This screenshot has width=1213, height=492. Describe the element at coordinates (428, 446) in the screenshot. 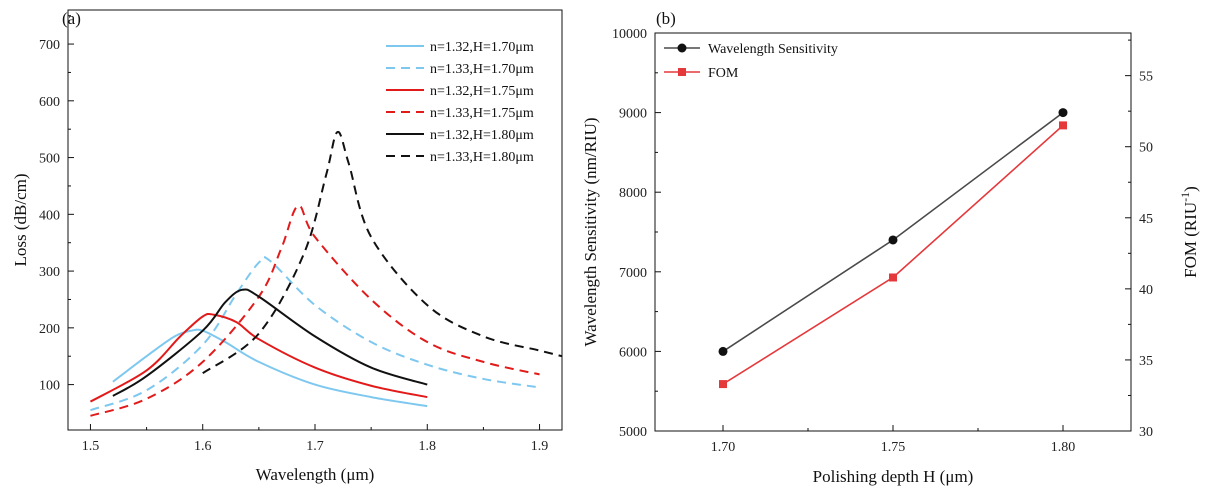

I see `chart-a-xtick-label: 1.8` at that location.